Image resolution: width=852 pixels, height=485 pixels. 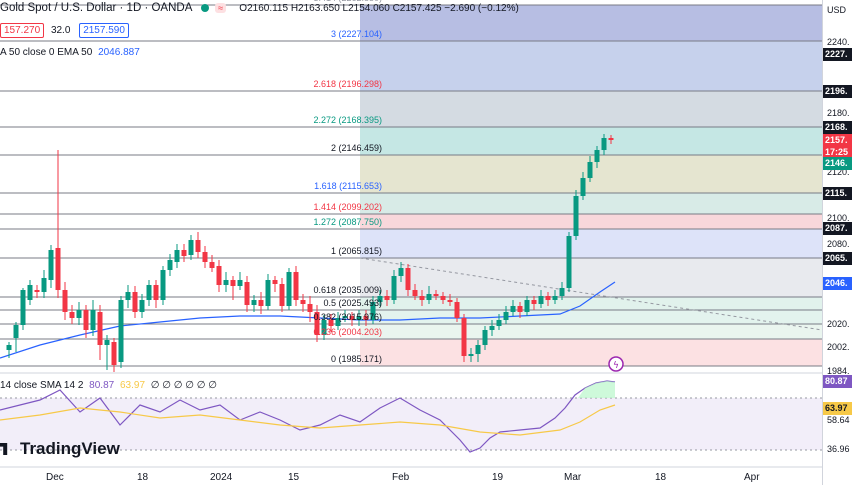 What do you see at coordinates (308, 420) in the screenshot?
I see `rsi-sma-line` at bounding box center [308, 420].